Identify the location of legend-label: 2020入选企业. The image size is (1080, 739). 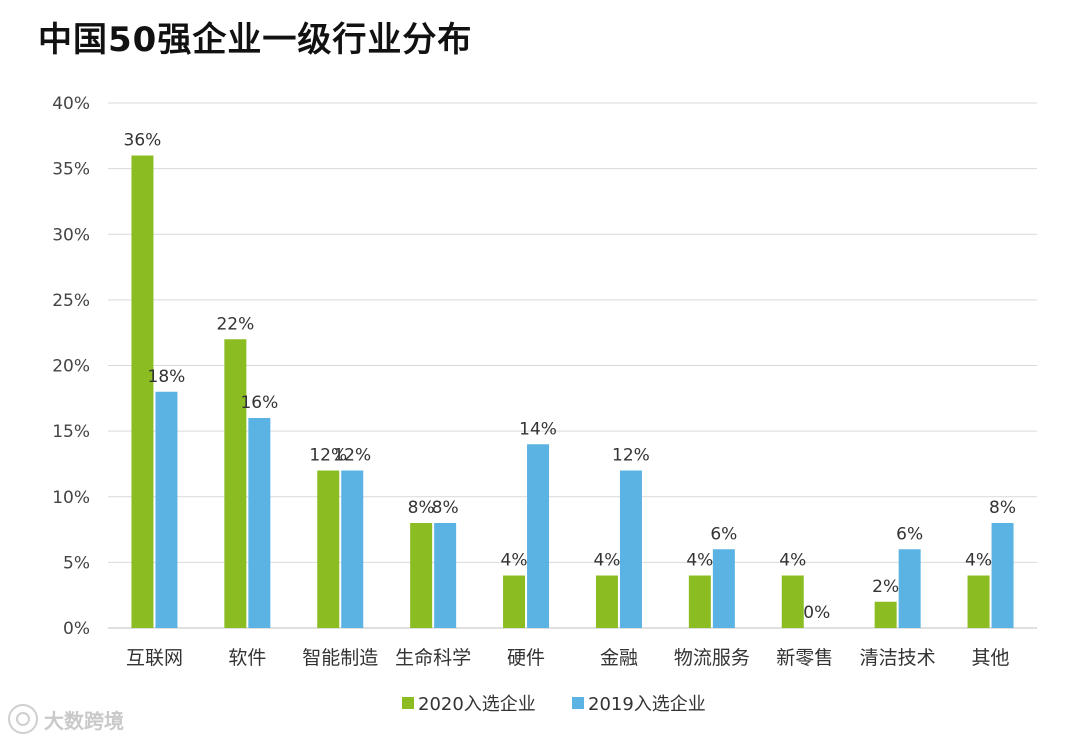
(477, 704).